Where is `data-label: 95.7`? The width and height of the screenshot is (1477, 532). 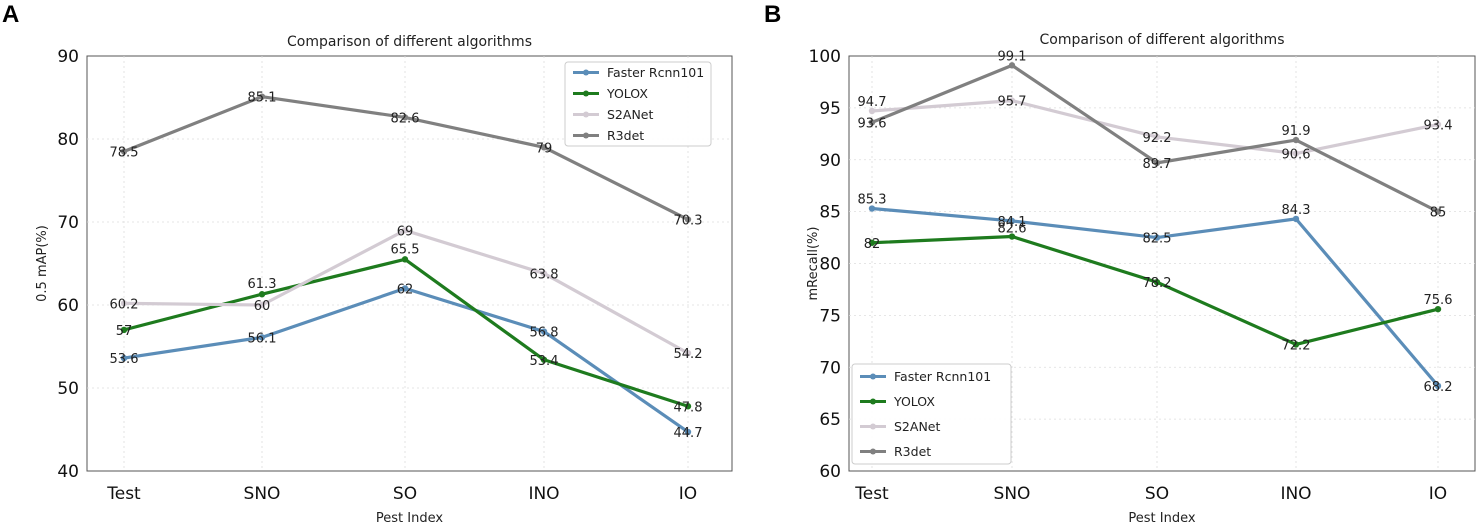
data-label: 95.7 is located at coordinates (1012, 102).